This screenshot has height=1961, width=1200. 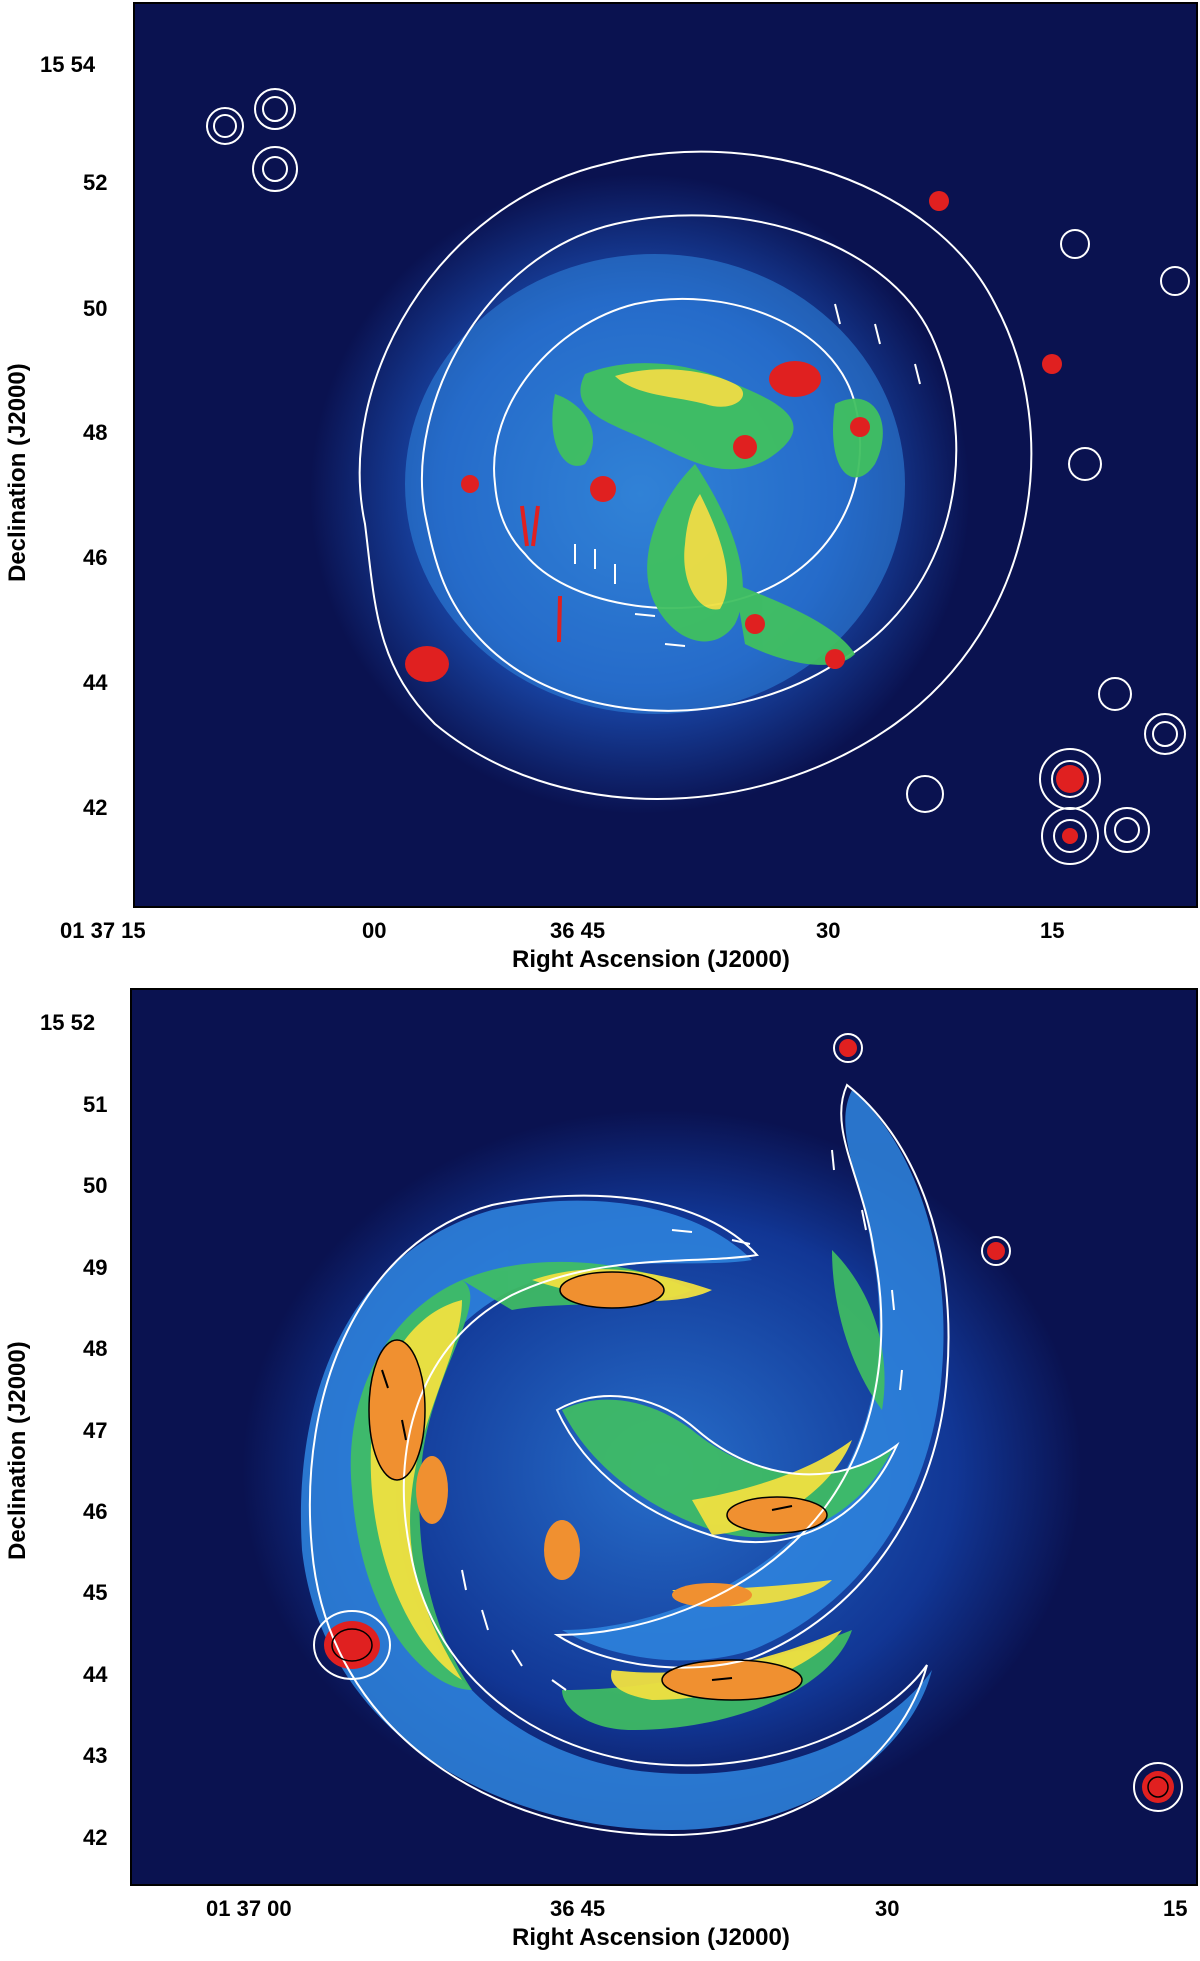 I want to click on top-ytick-label: 15 54, so click(x=68, y=64).